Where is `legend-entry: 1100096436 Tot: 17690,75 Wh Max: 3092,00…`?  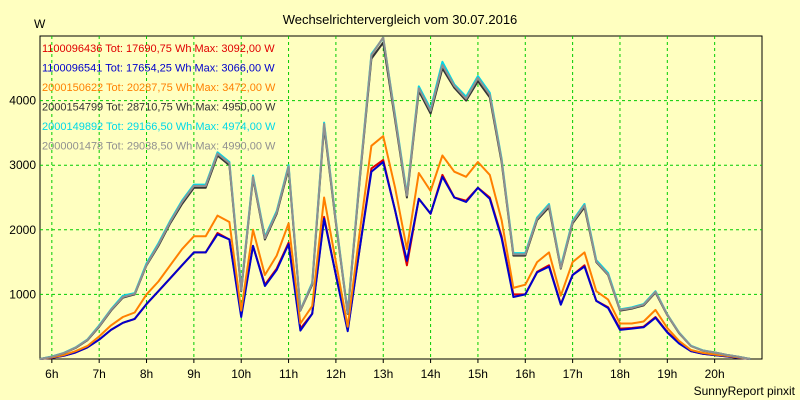
legend-entry: 1100096436 Tot: 17690,75 Wh Max: 3092,00… is located at coordinates (158, 49).